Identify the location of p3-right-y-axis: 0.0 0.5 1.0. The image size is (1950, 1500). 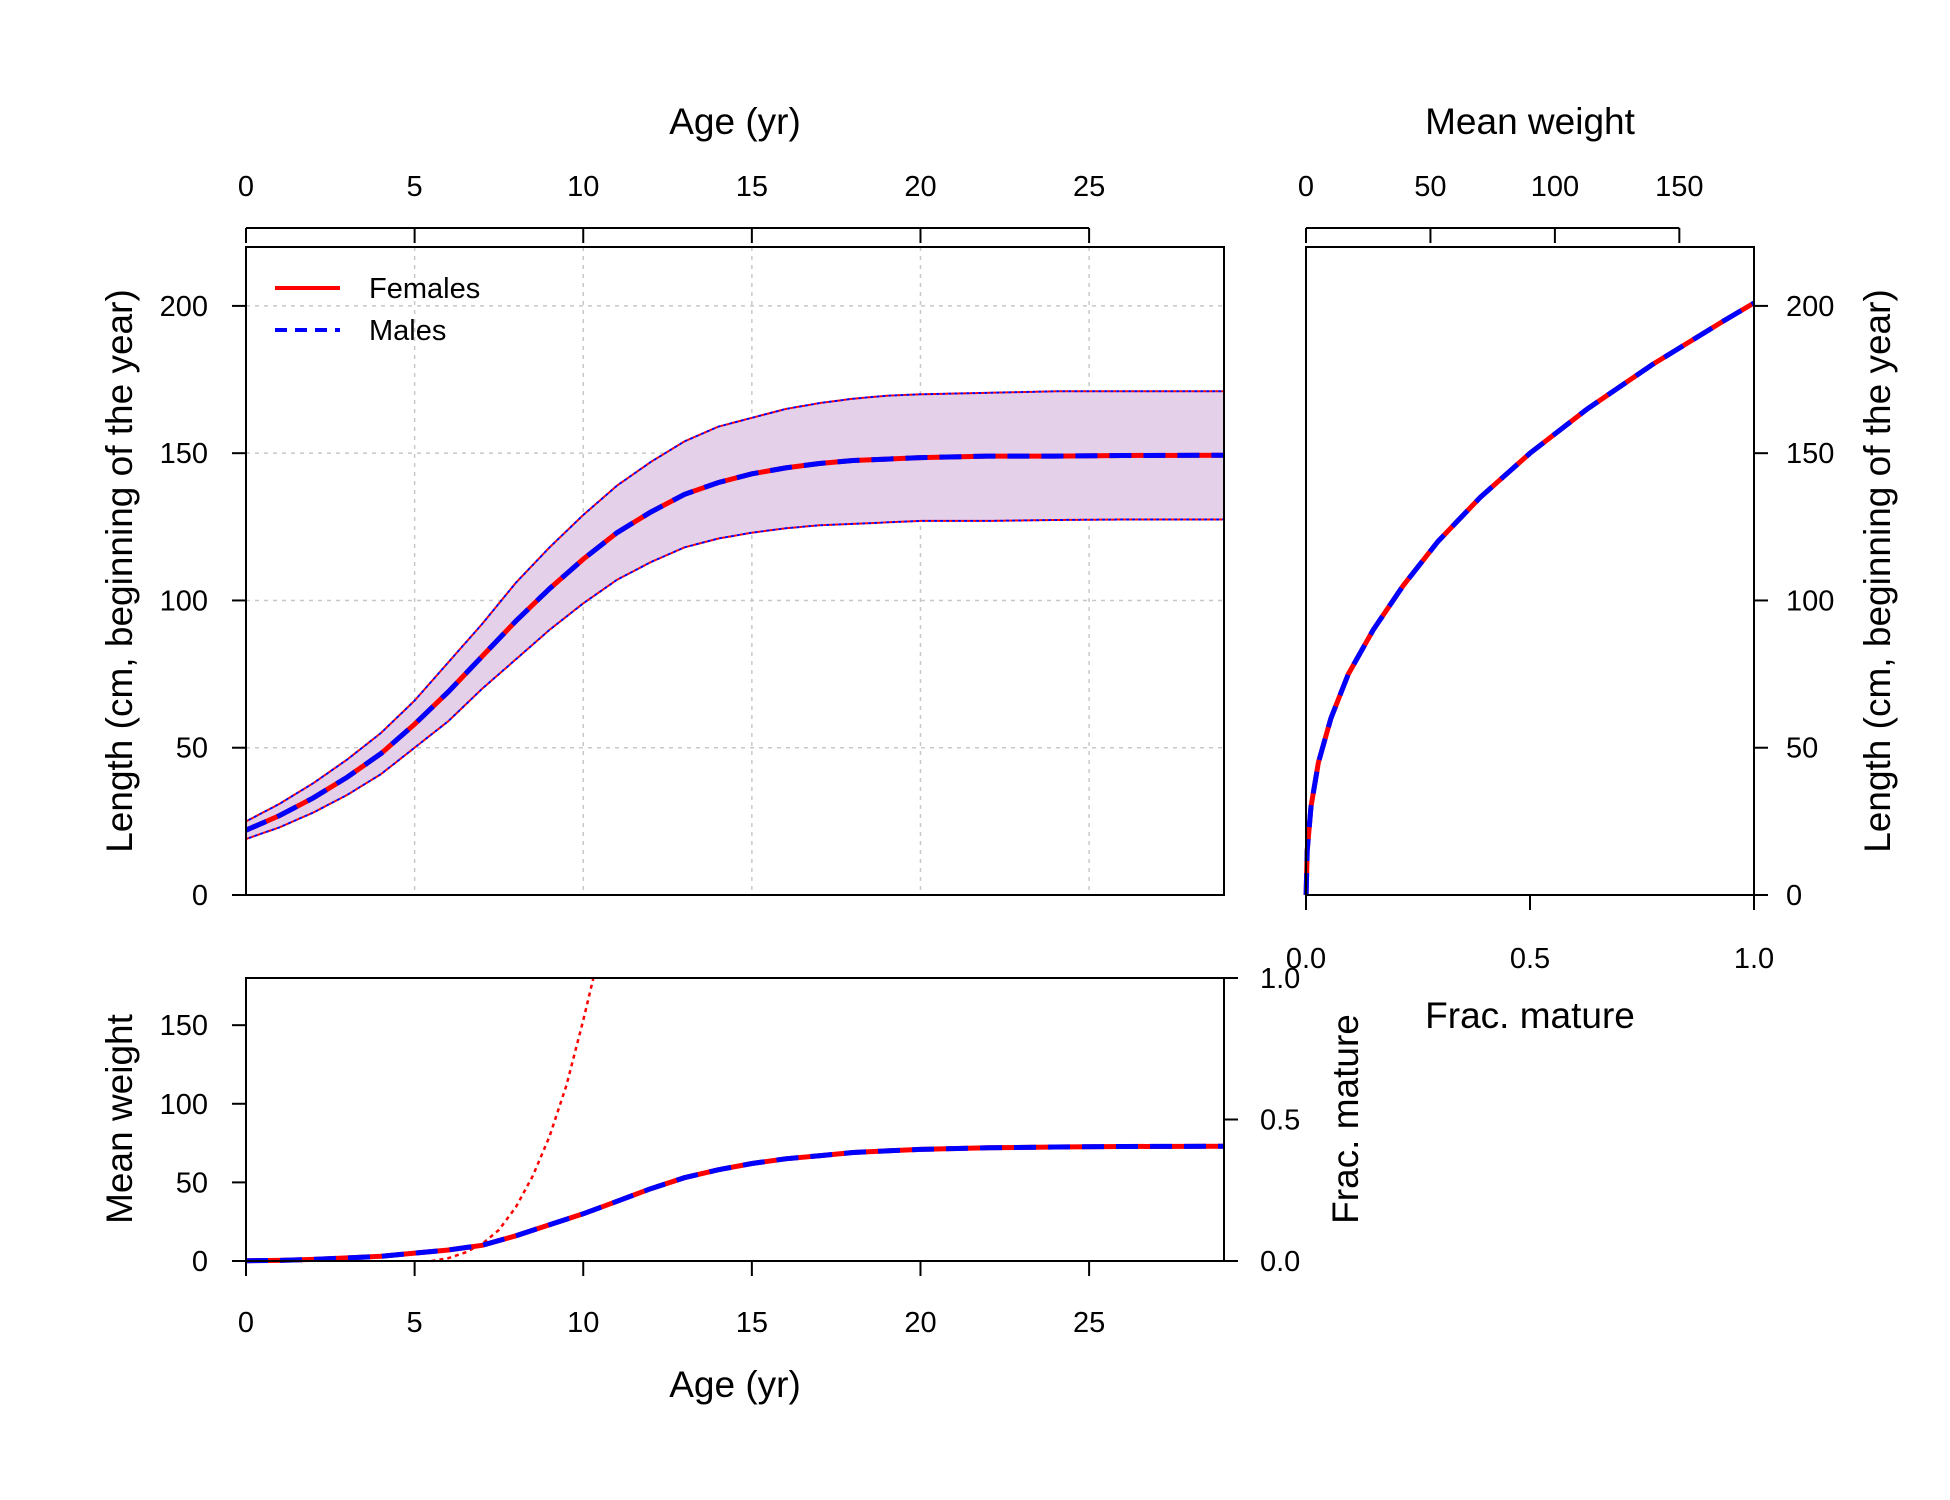
(1262, 1120).